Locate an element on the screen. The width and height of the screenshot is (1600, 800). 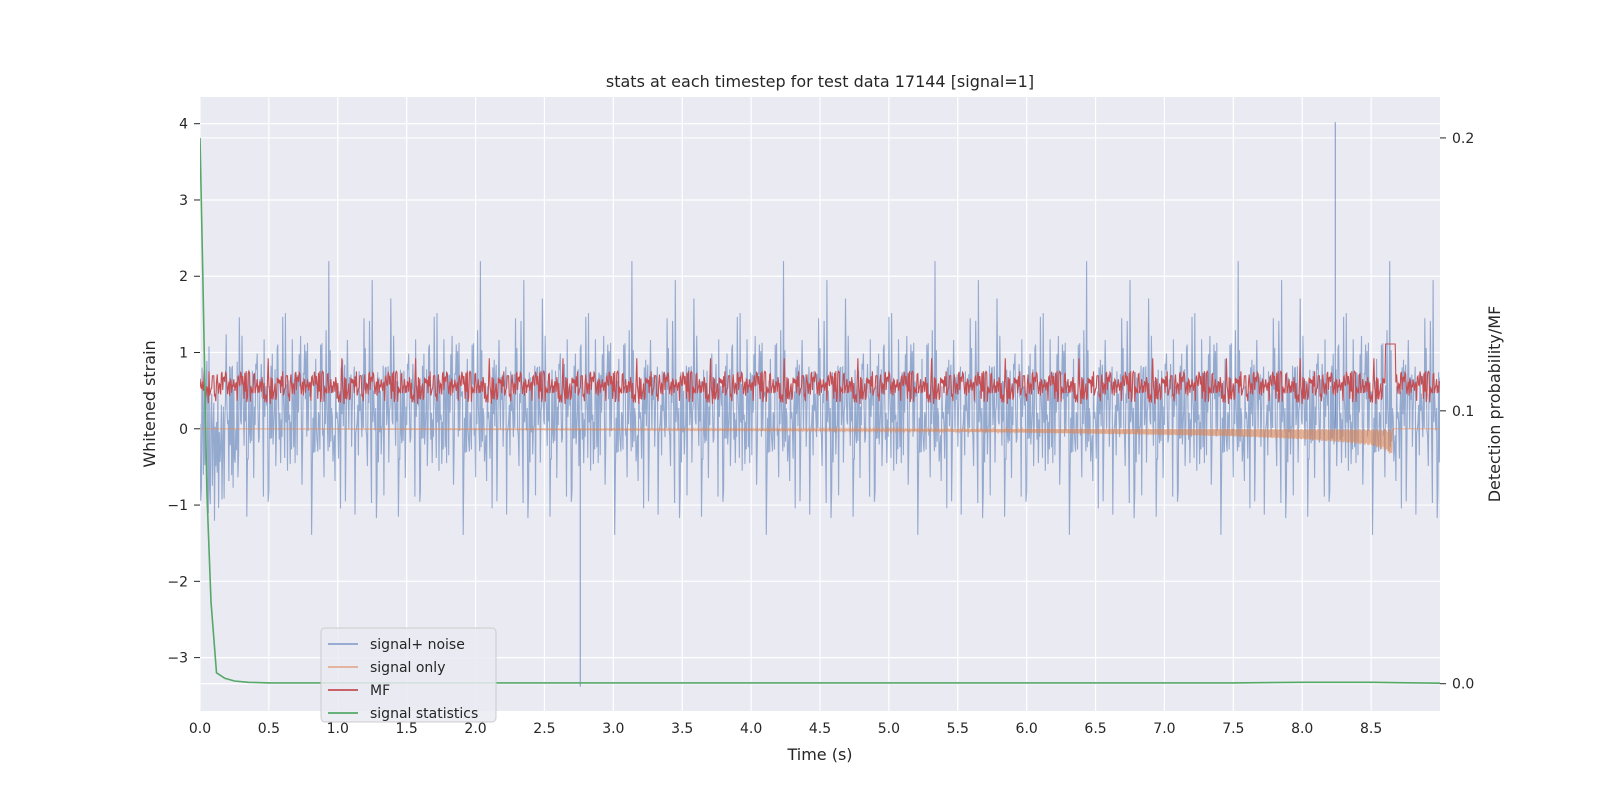
y-tick-label: 2 is located at coordinates (183, 277).